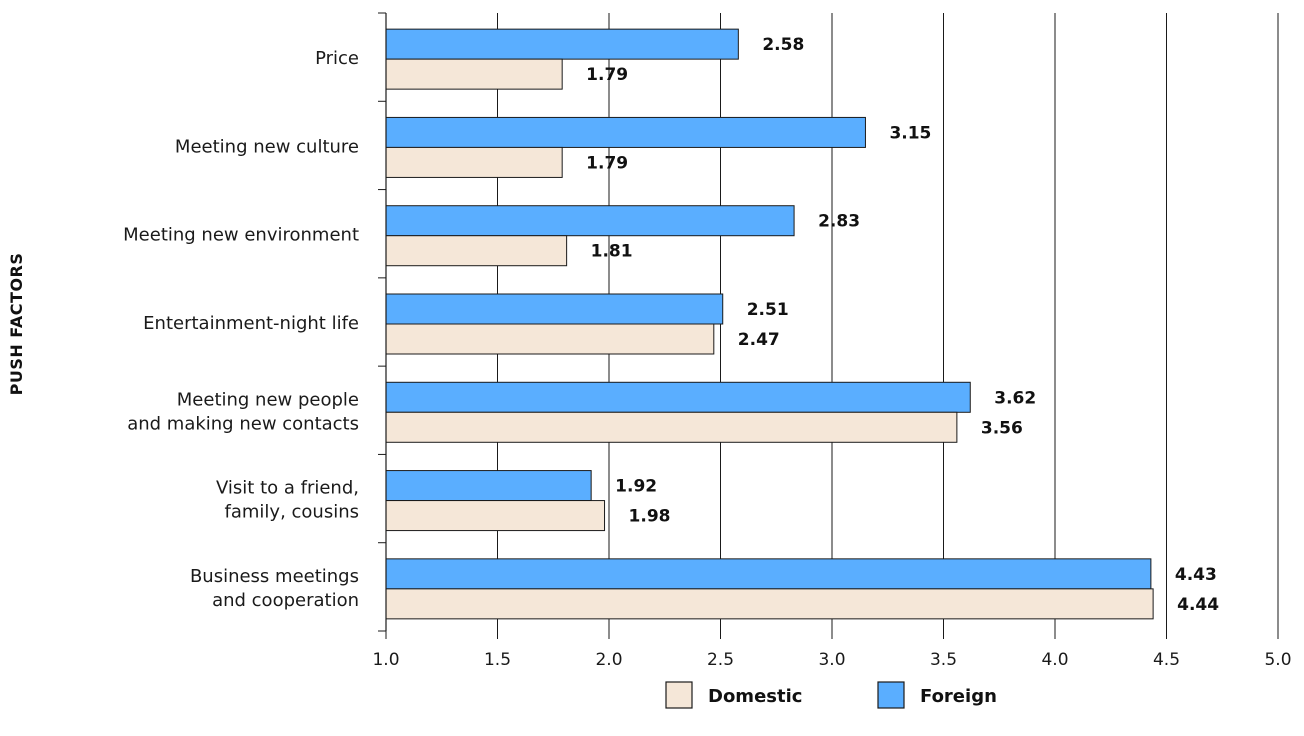  What do you see at coordinates (943, 660) in the screenshot?
I see `x-tick-label: 3.5` at bounding box center [943, 660].